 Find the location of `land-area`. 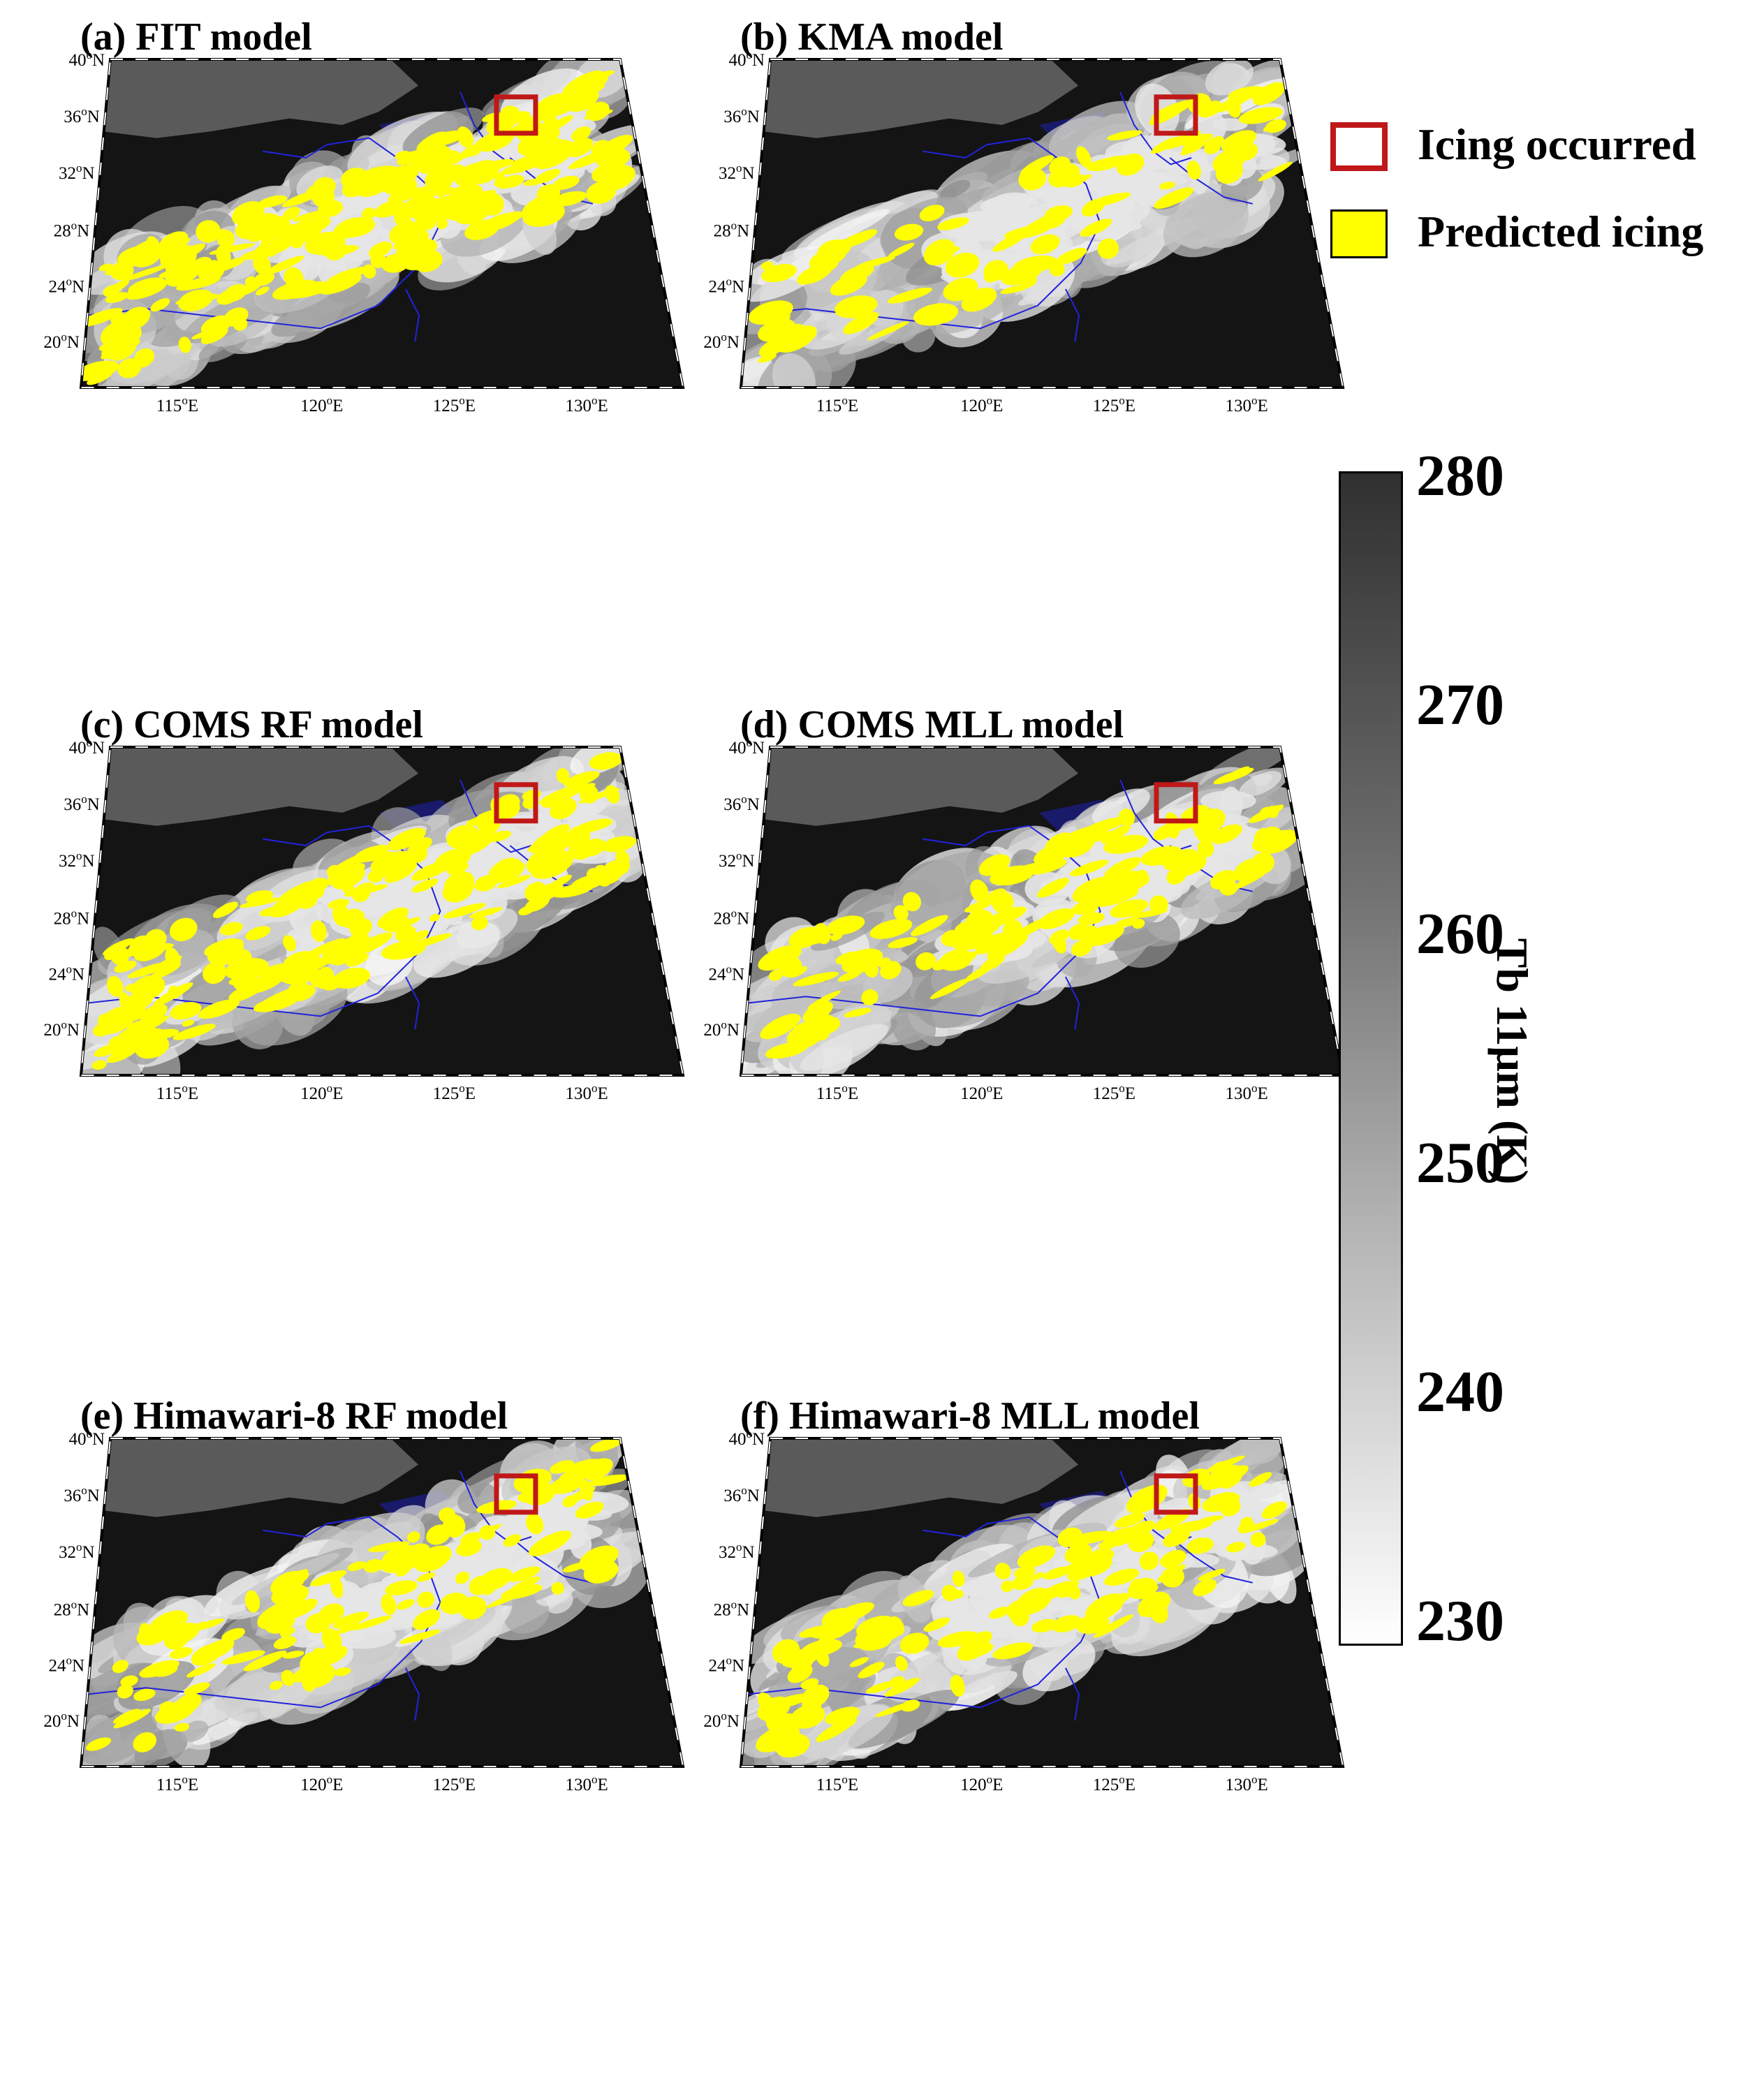

land-area is located at coordinates (920, 98).